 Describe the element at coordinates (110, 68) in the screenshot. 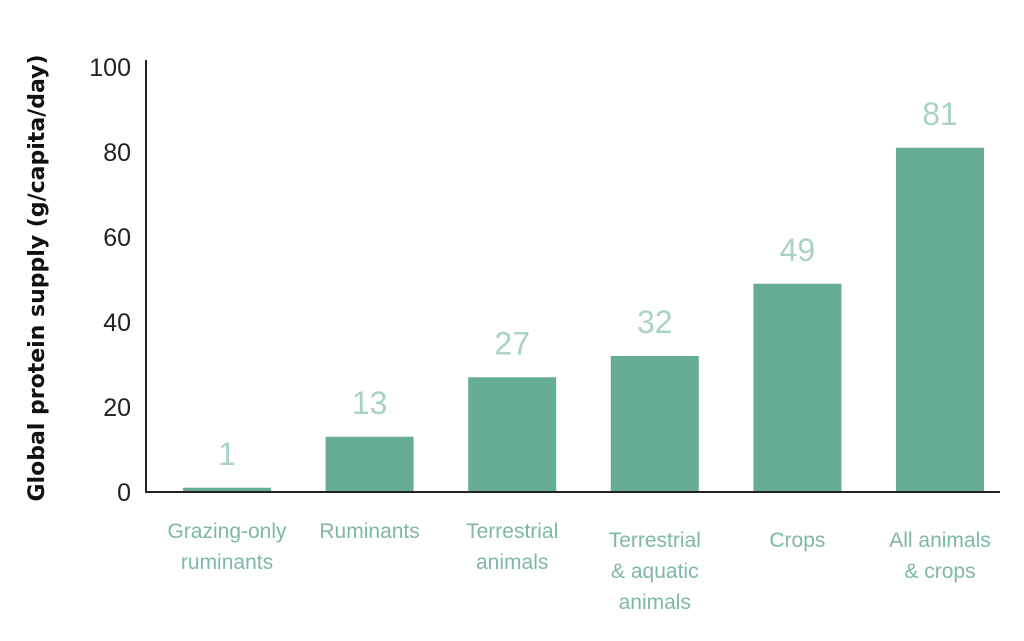

I see `y-tick-label: 100` at that location.